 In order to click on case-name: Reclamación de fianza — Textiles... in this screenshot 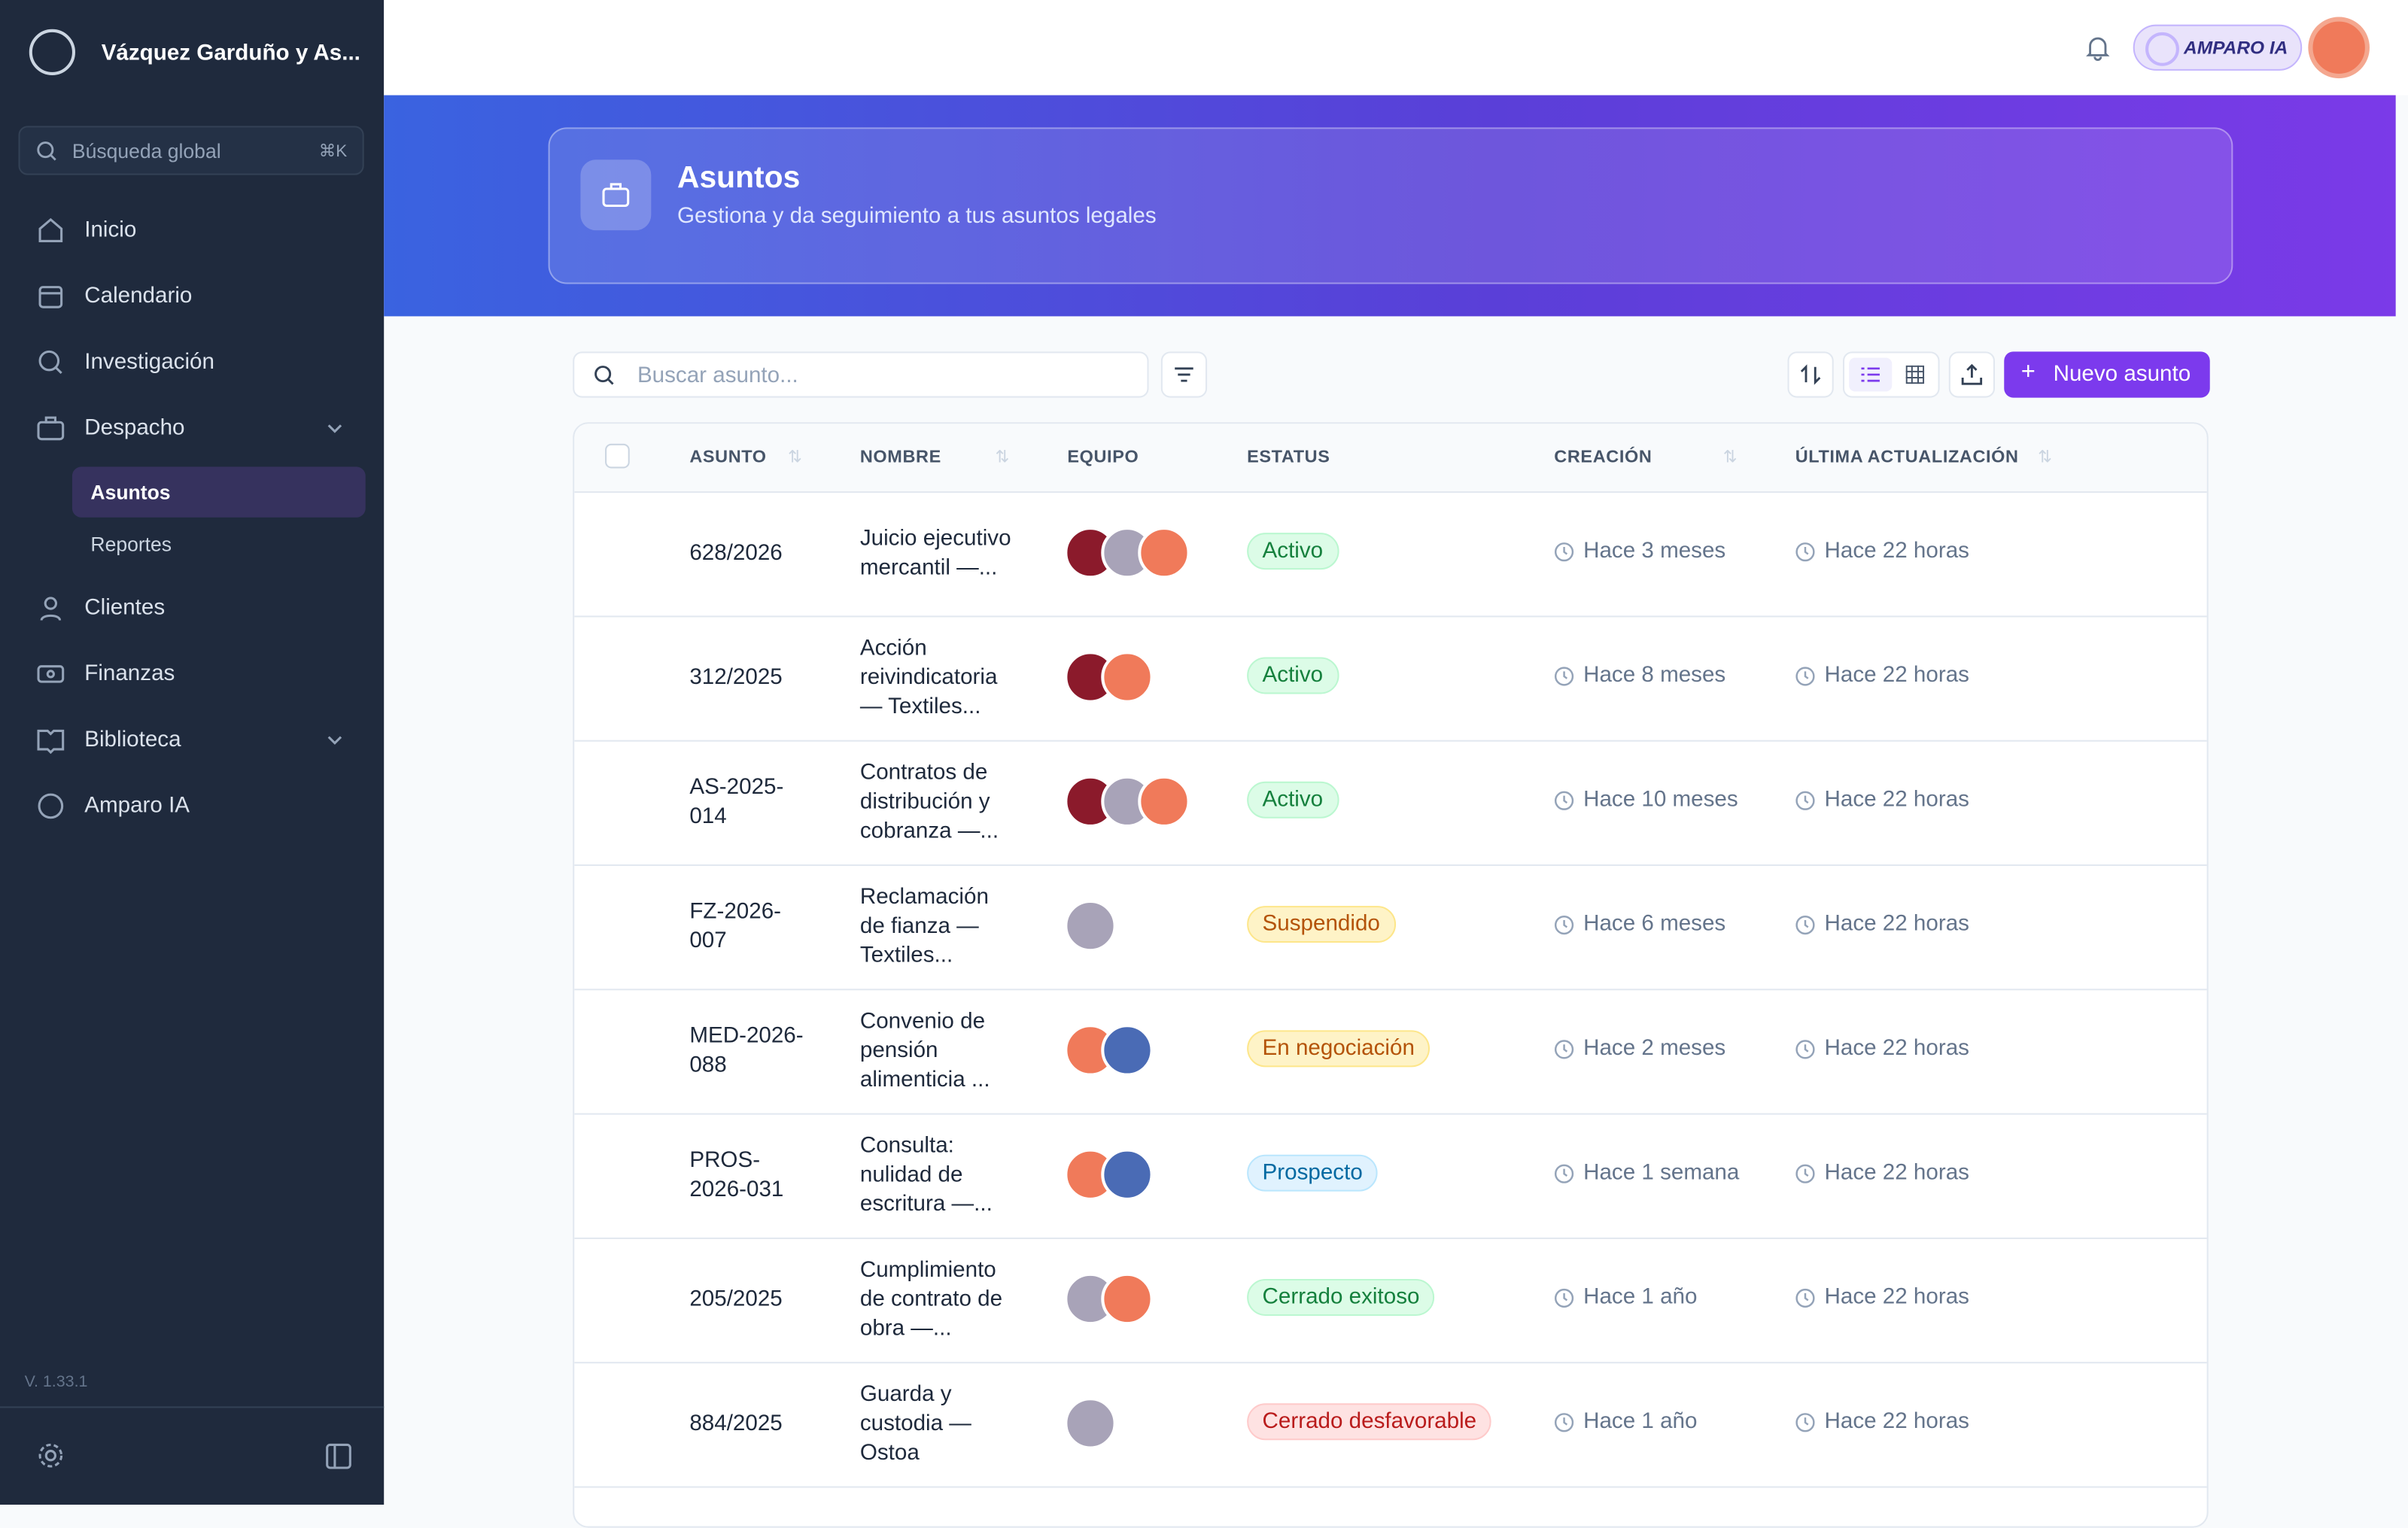, I will do `click(924, 926)`.